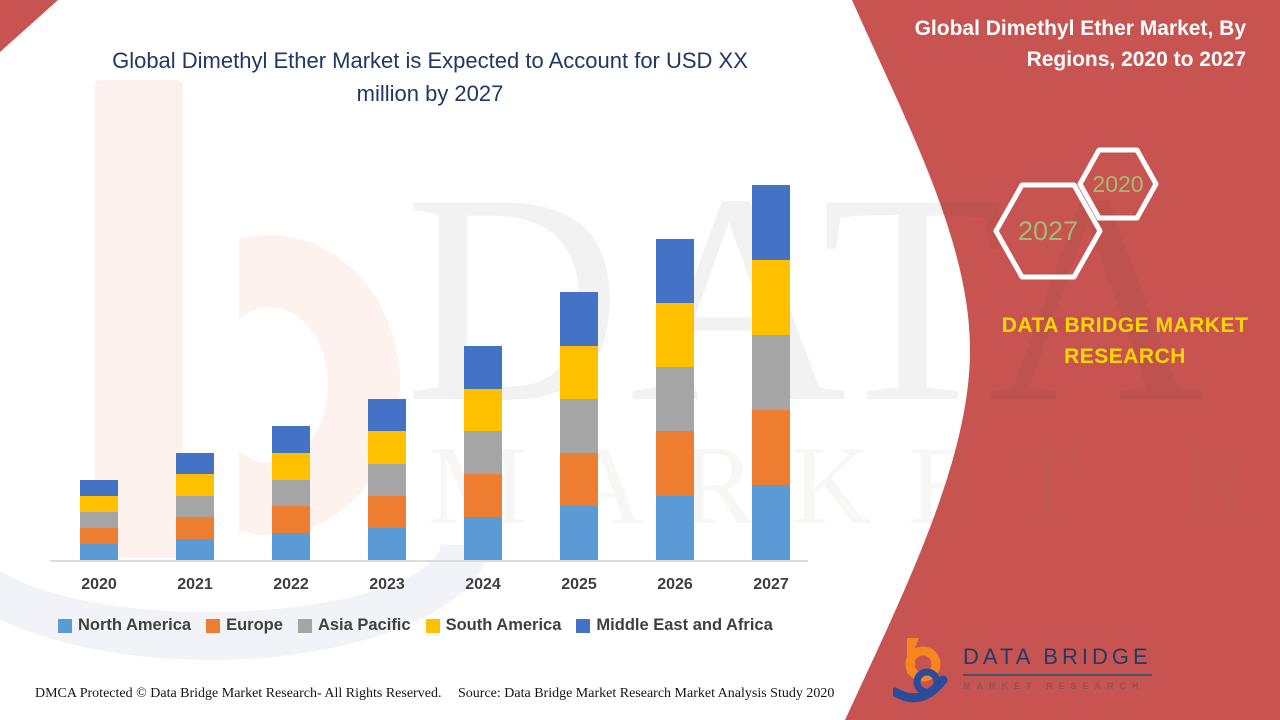 The image size is (1280, 720). I want to click on legend-swatch-middle-east-and-africa, so click(583, 625).